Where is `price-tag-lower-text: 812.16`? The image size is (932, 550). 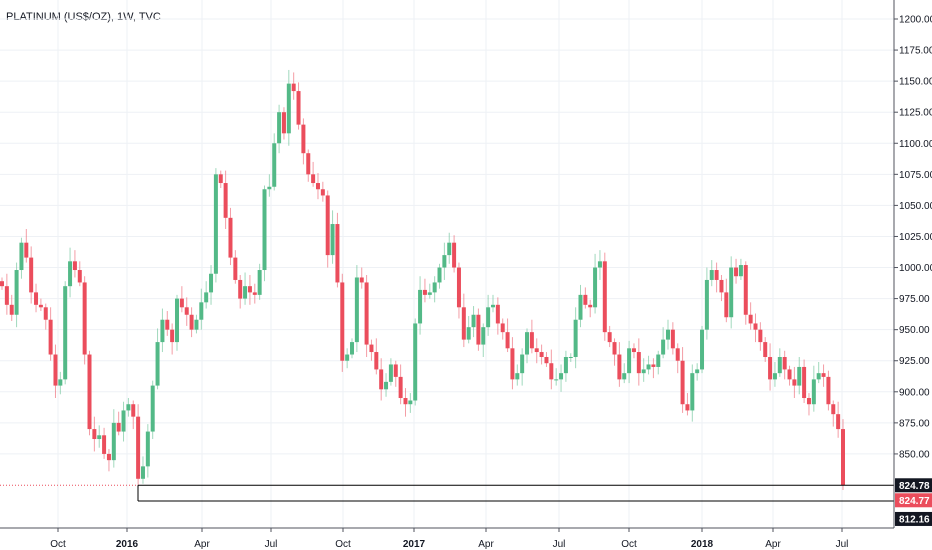
price-tag-lower-text: 812.16 is located at coordinates (914, 519).